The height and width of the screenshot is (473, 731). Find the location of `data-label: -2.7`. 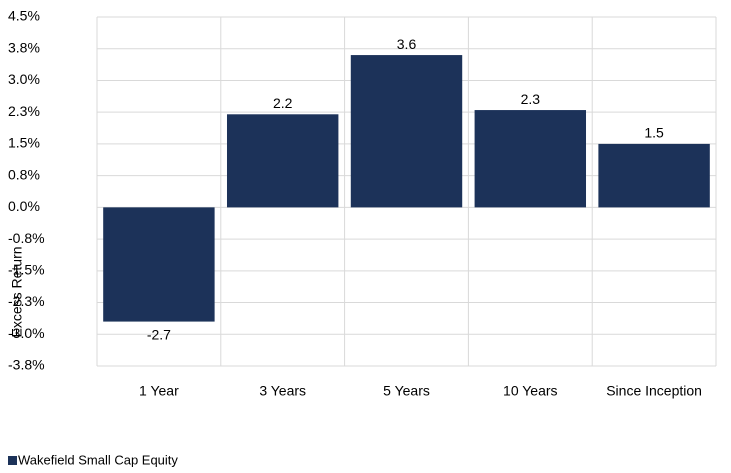

data-label: -2.7 is located at coordinates (159, 334).